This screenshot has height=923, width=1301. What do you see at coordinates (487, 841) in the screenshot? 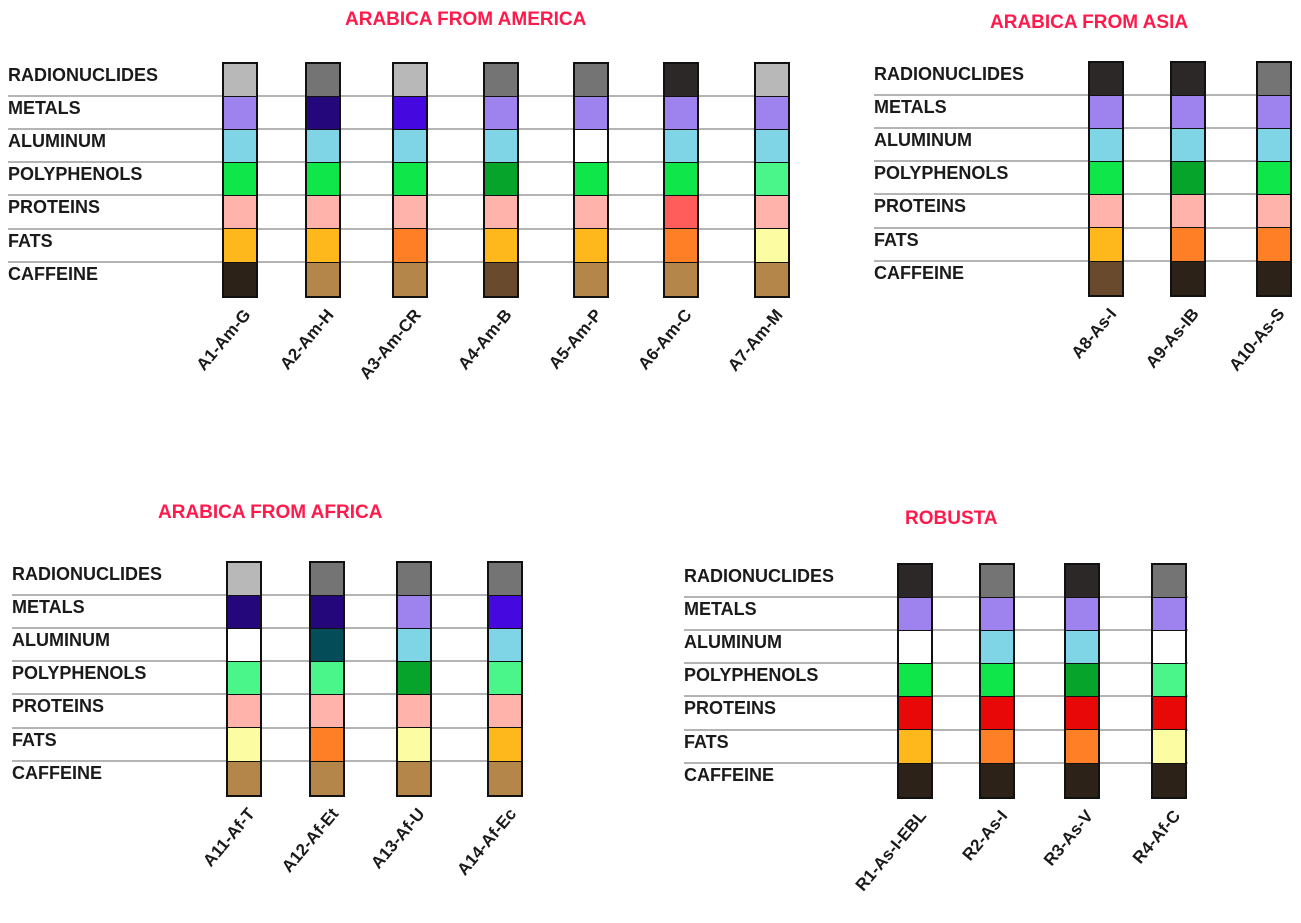
I see `sample-label: A14-Af-Ec` at bounding box center [487, 841].